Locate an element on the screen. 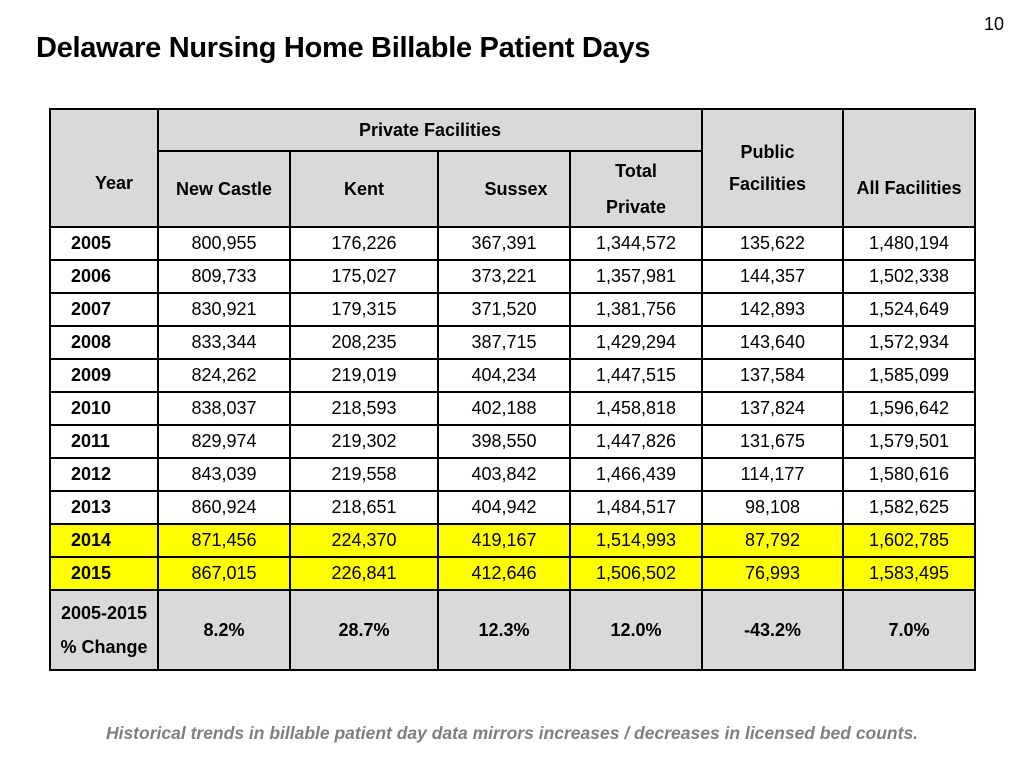 The height and width of the screenshot is (768, 1024). year-cell: 2005 is located at coordinates (104, 243).